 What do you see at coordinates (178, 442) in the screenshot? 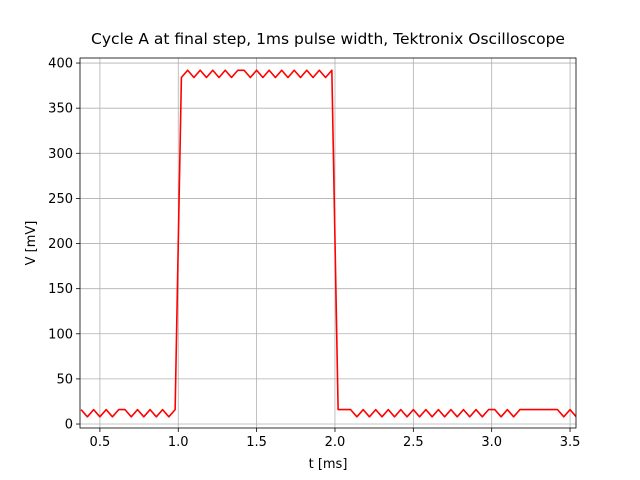
I see `x-tick-label: 1.0` at bounding box center [178, 442].